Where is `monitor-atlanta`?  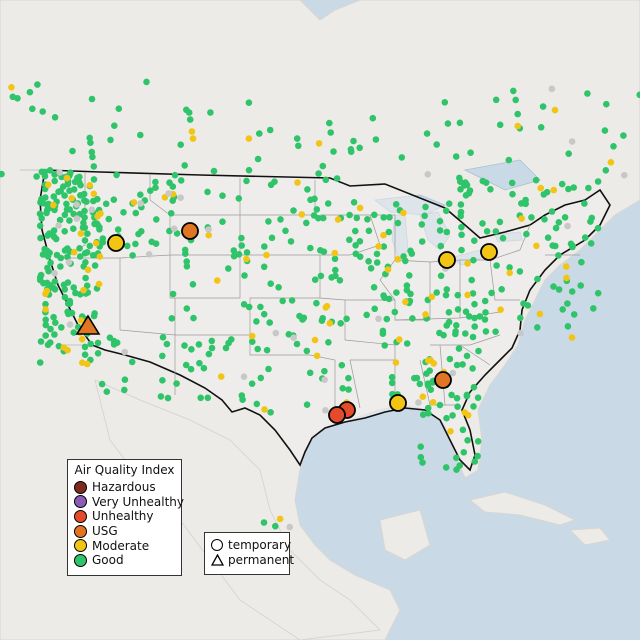 monitor-atlanta is located at coordinates (443, 380).